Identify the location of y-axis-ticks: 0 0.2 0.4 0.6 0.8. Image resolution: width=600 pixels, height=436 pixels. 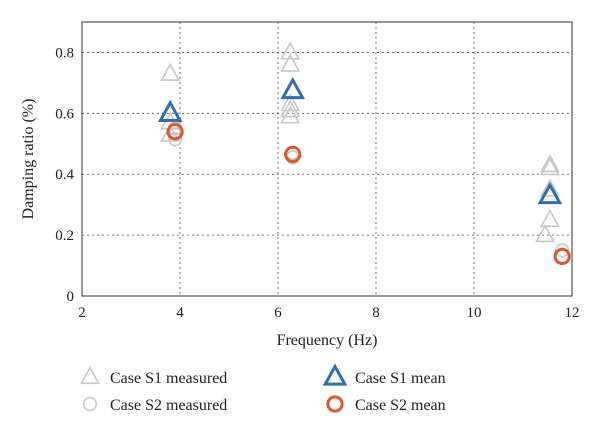
(64, 175).